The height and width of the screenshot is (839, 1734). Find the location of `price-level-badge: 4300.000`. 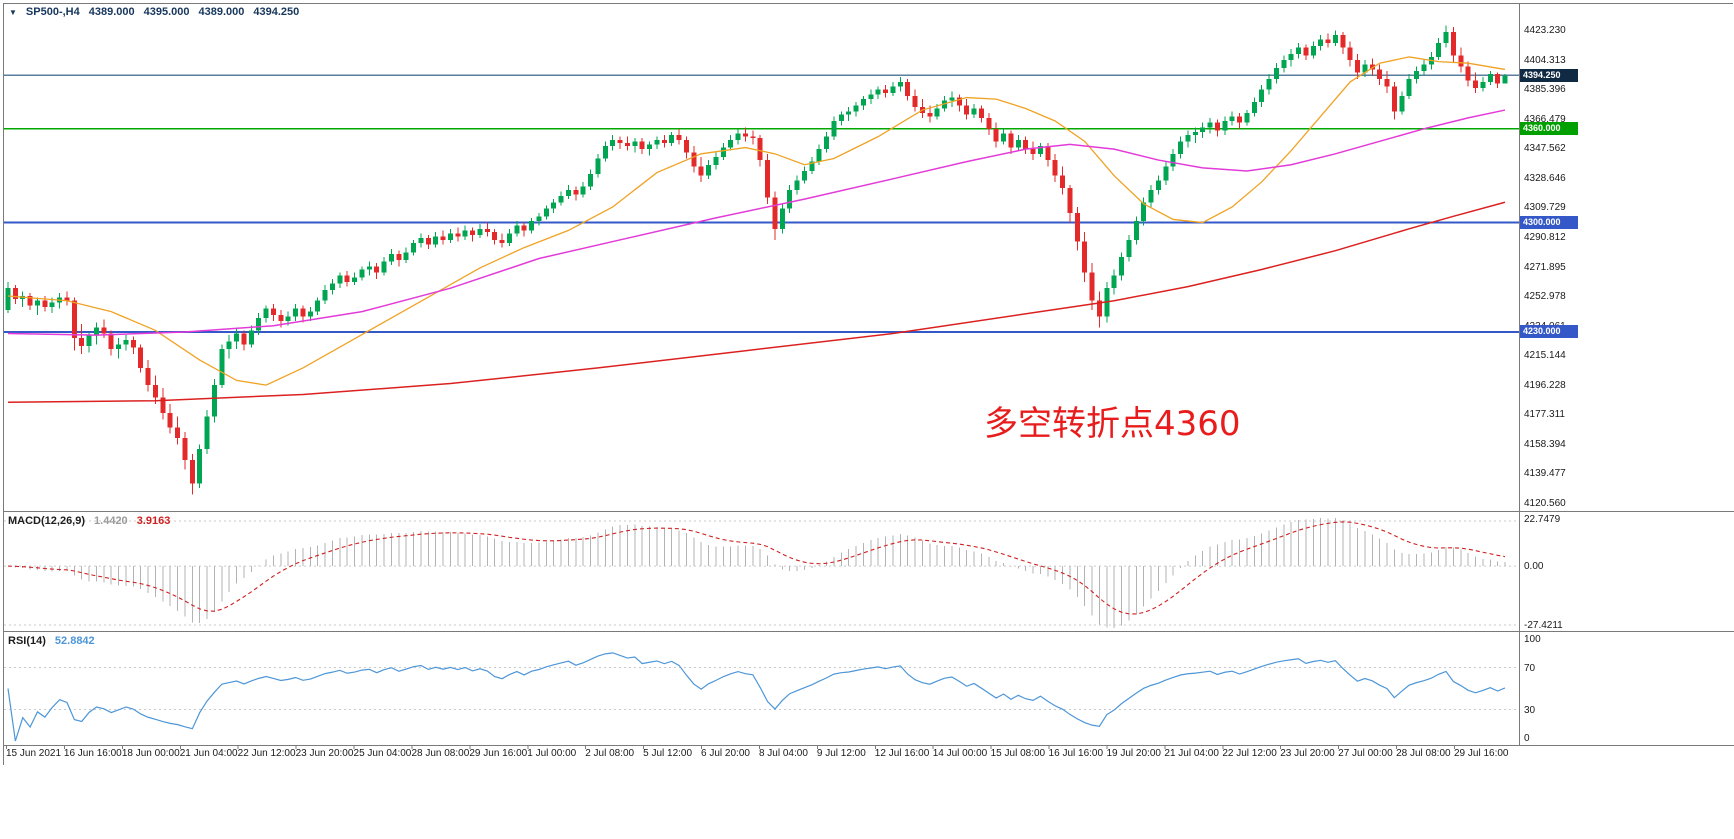

price-level-badge: 4300.000 is located at coordinates (1549, 223).